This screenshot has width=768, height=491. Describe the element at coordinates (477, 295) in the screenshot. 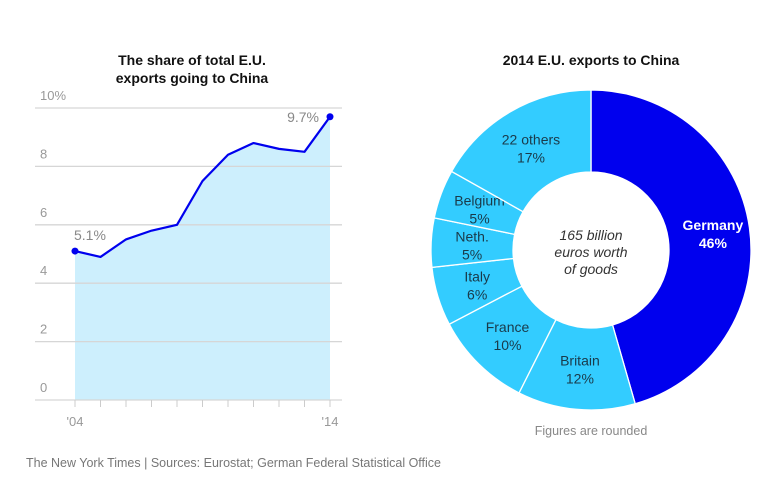

I see `slice-value-label: 6%` at that location.